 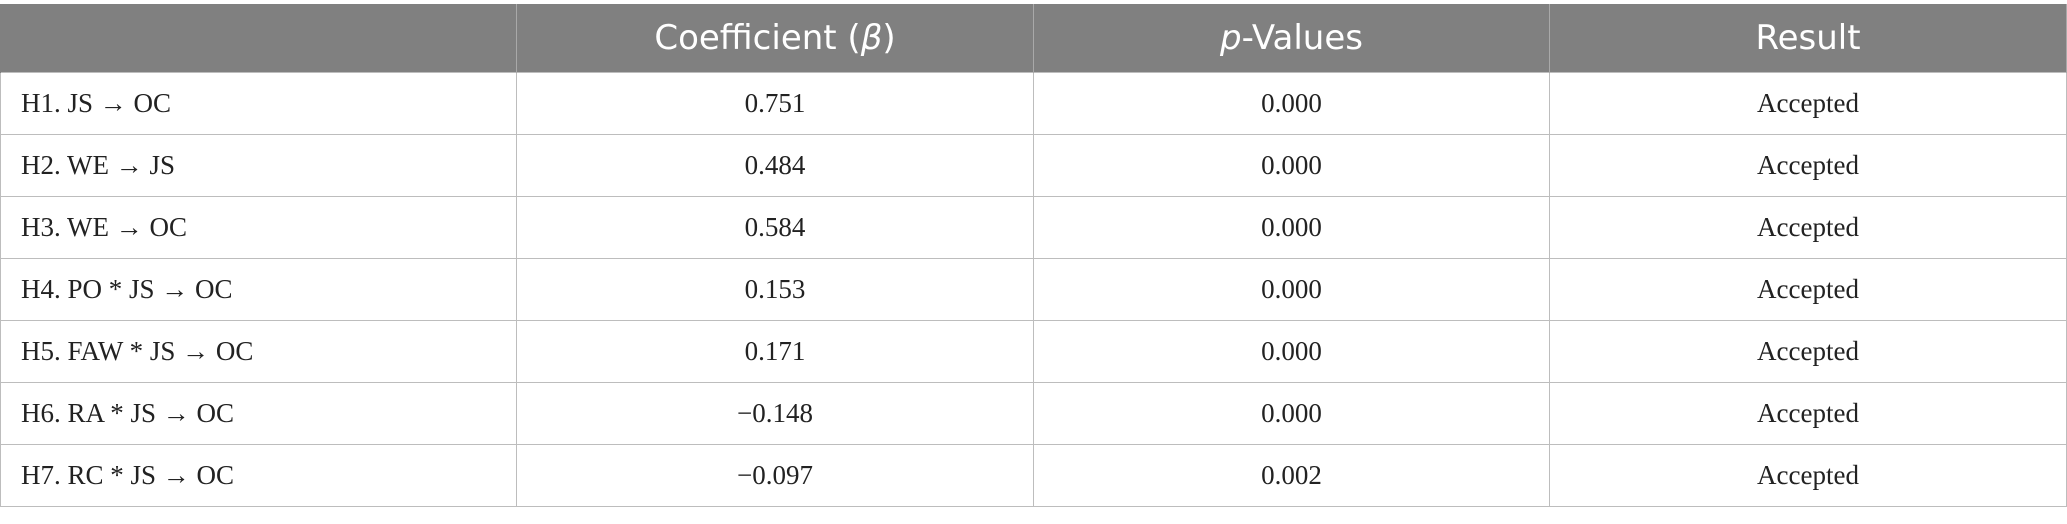 I want to click on table-row: H2. WE → JS 0.484 0.000 Accepted, so click(x=1033, y=165).